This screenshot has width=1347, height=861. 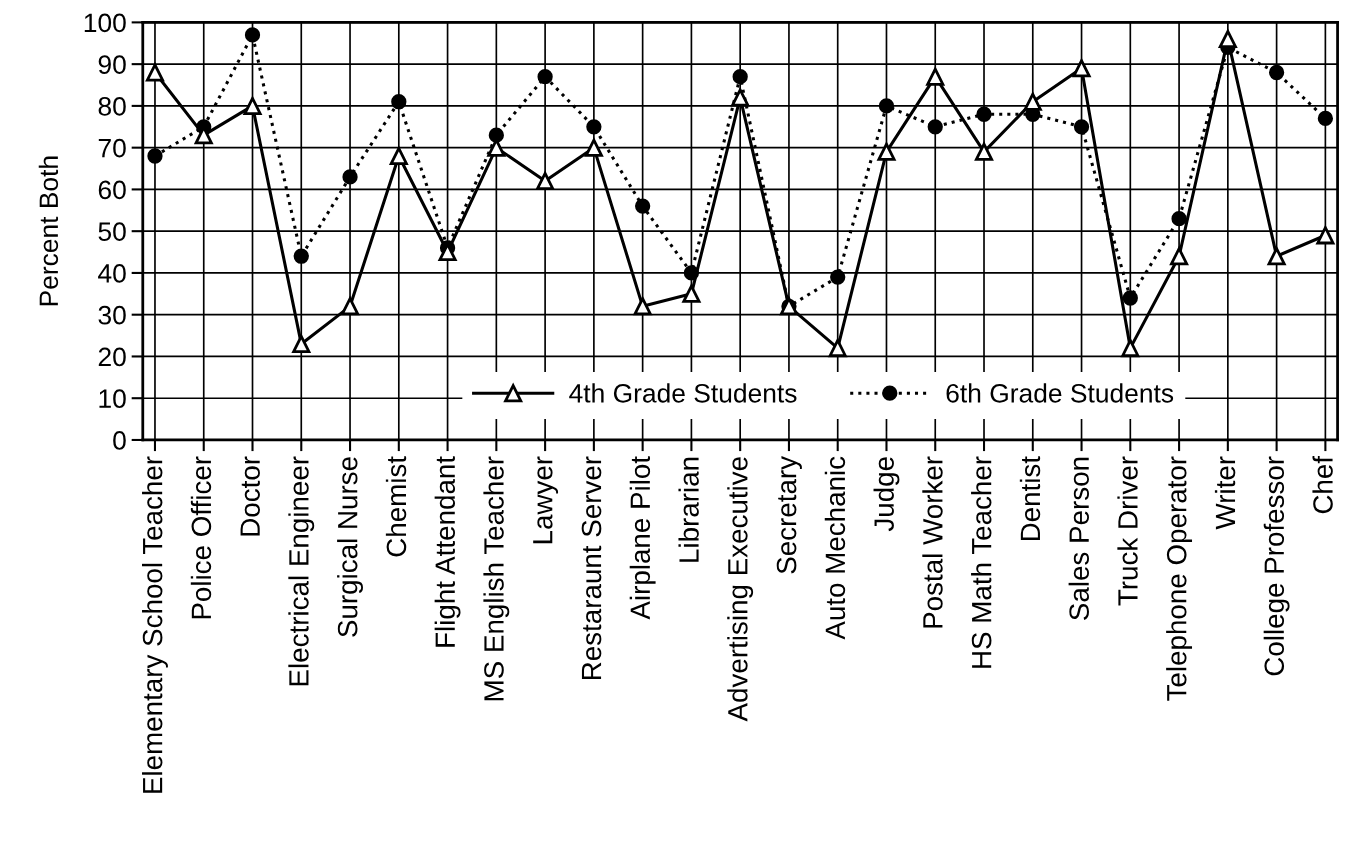 I want to click on x-tick-label: Police Officer, so click(x=201, y=537).